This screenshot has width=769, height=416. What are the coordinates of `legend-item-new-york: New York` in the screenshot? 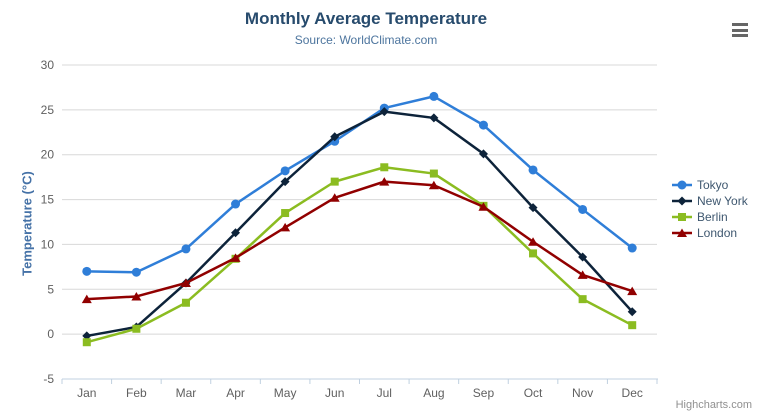 It's located at (710, 201).